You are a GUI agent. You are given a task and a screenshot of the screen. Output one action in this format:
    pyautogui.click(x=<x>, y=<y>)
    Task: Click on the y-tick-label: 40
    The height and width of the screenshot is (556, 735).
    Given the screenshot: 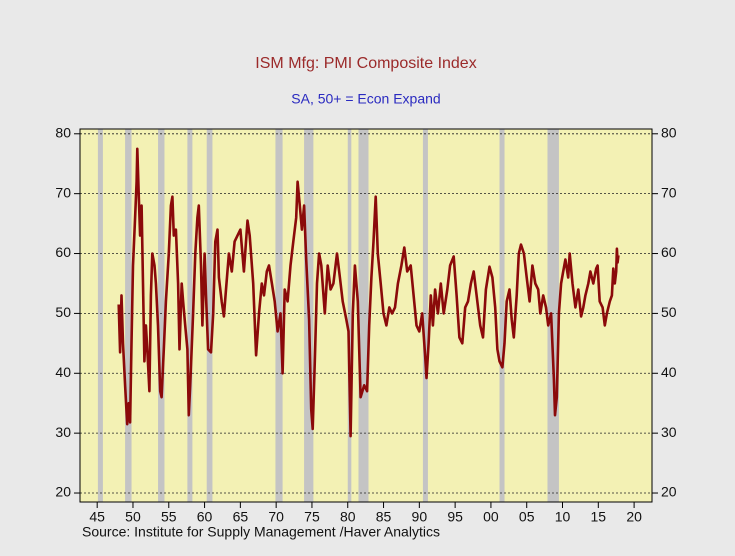 What is the action you would take?
    pyautogui.click(x=63, y=372)
    